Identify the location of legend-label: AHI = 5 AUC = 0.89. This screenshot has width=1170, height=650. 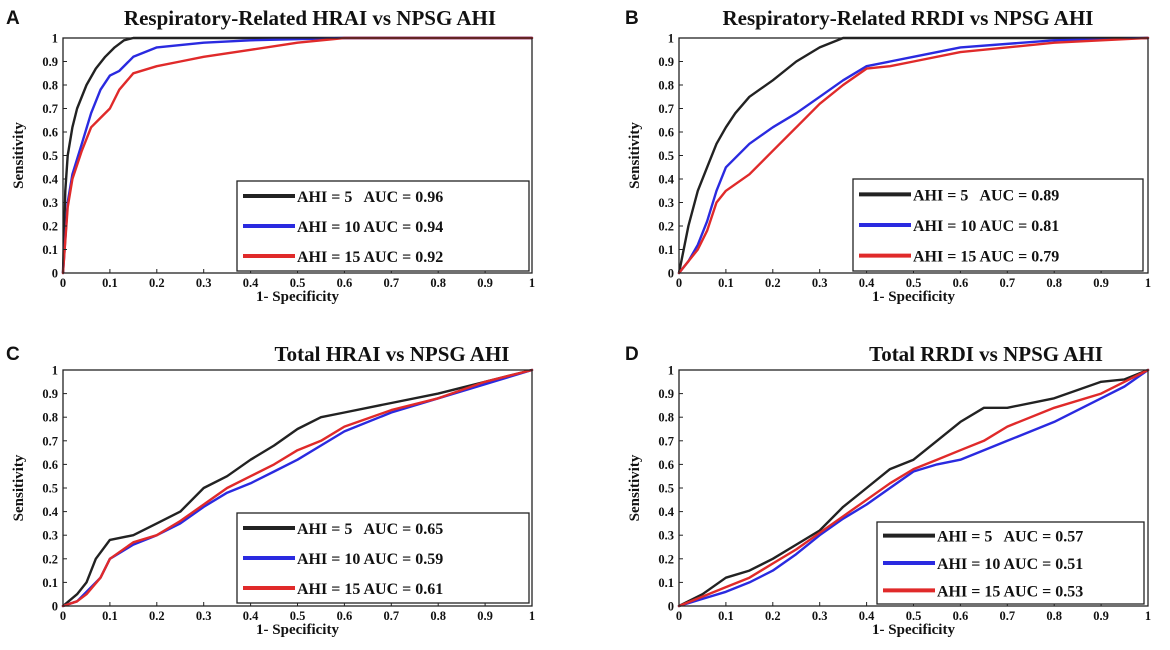
(986, 195).